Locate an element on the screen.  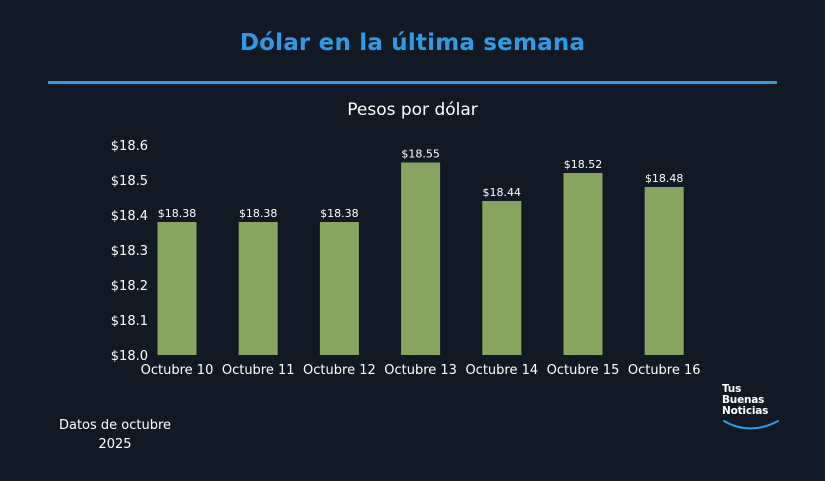
x-tick-label: Octubre 12 is located at coordinates (339, 370).